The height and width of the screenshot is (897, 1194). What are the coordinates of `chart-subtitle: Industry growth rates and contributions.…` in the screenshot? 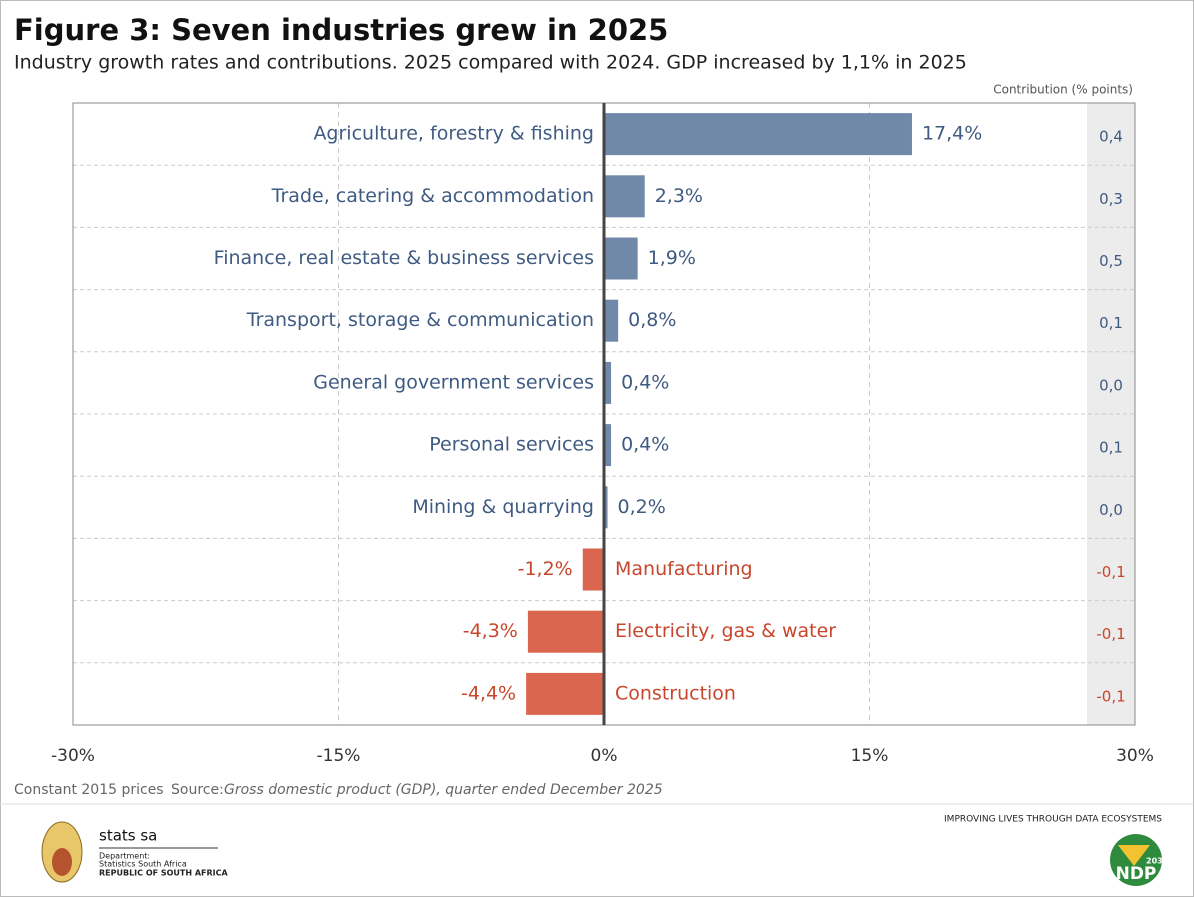 It's located at (490, 63).